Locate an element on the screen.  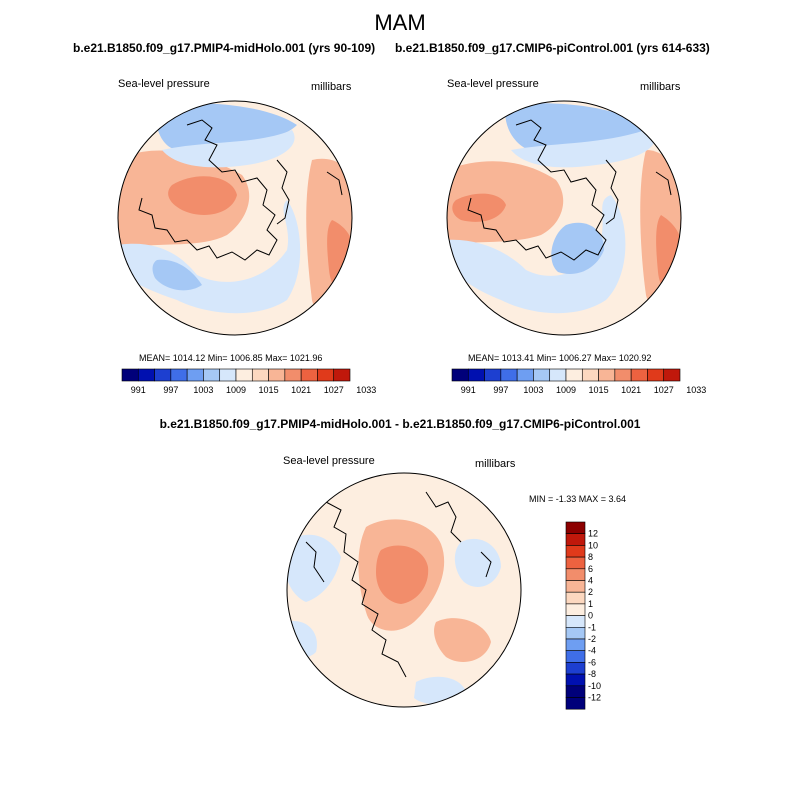
panel2-colorbar-tick-label: 1003 is located at coordinates (533, 390).